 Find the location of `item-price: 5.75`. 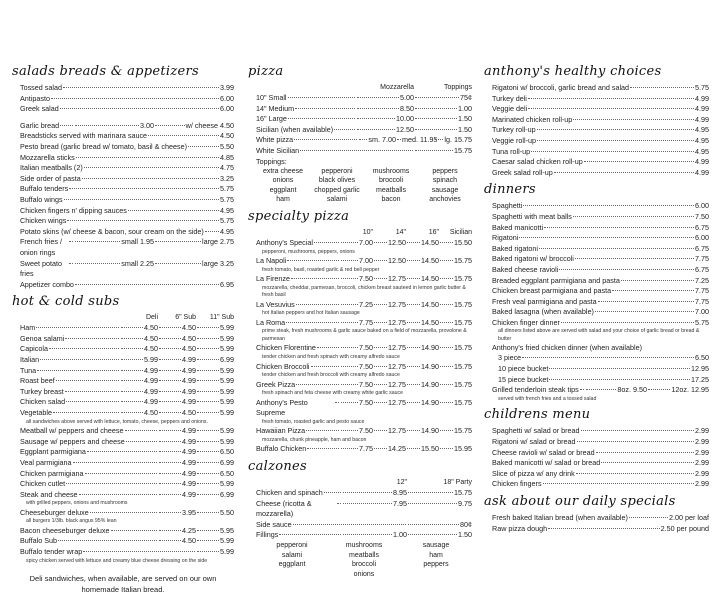

item-price: 5.75 is located at coordinates (702, 87).